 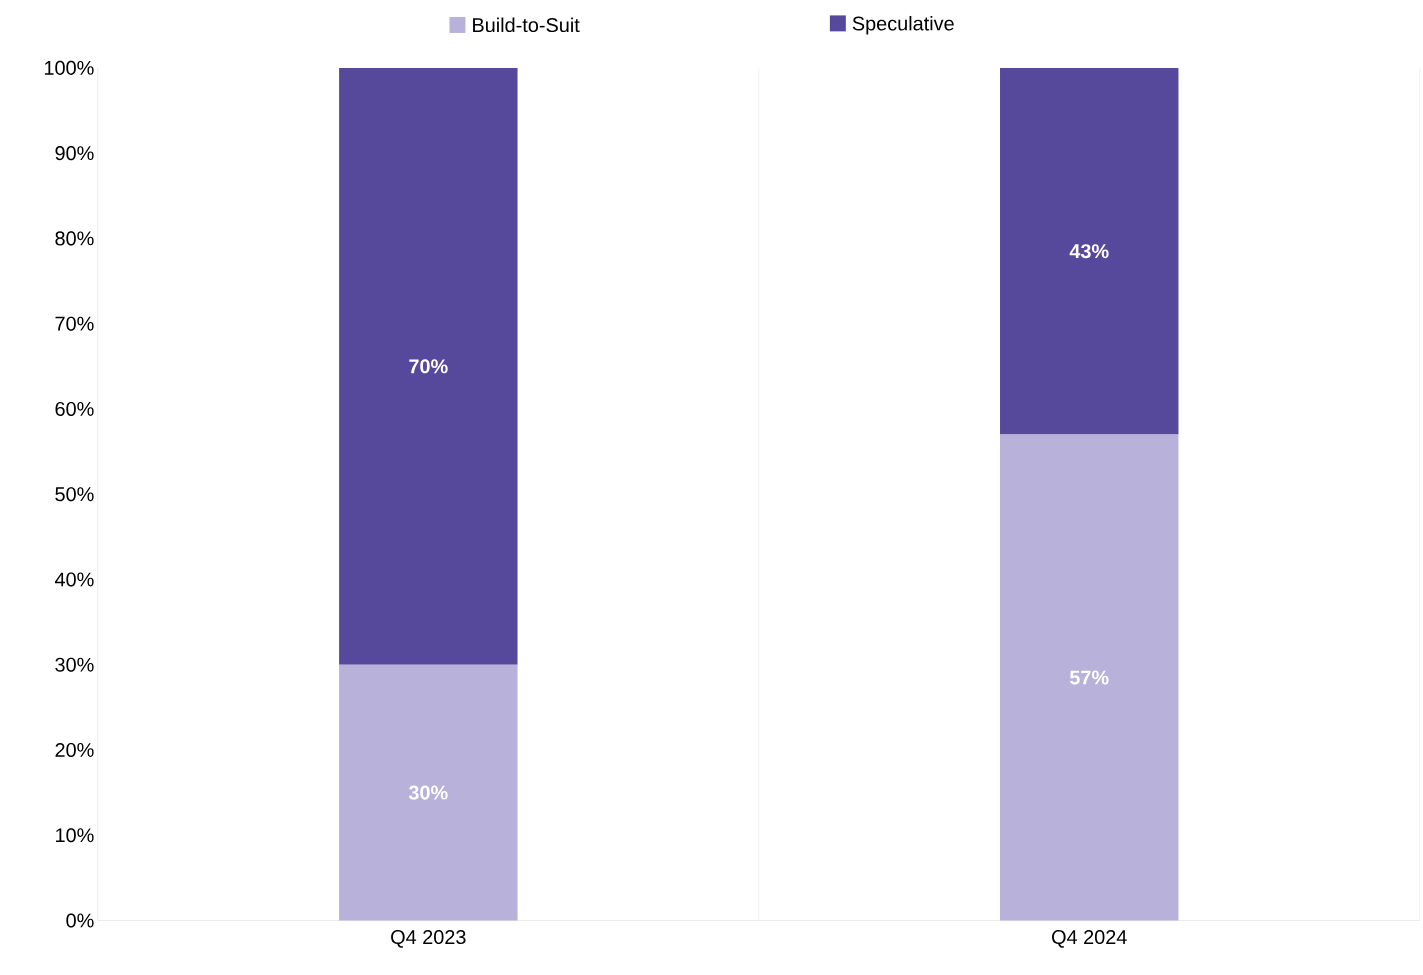 I want to click on legend-label: Speculative, so click(x=903, y=25).